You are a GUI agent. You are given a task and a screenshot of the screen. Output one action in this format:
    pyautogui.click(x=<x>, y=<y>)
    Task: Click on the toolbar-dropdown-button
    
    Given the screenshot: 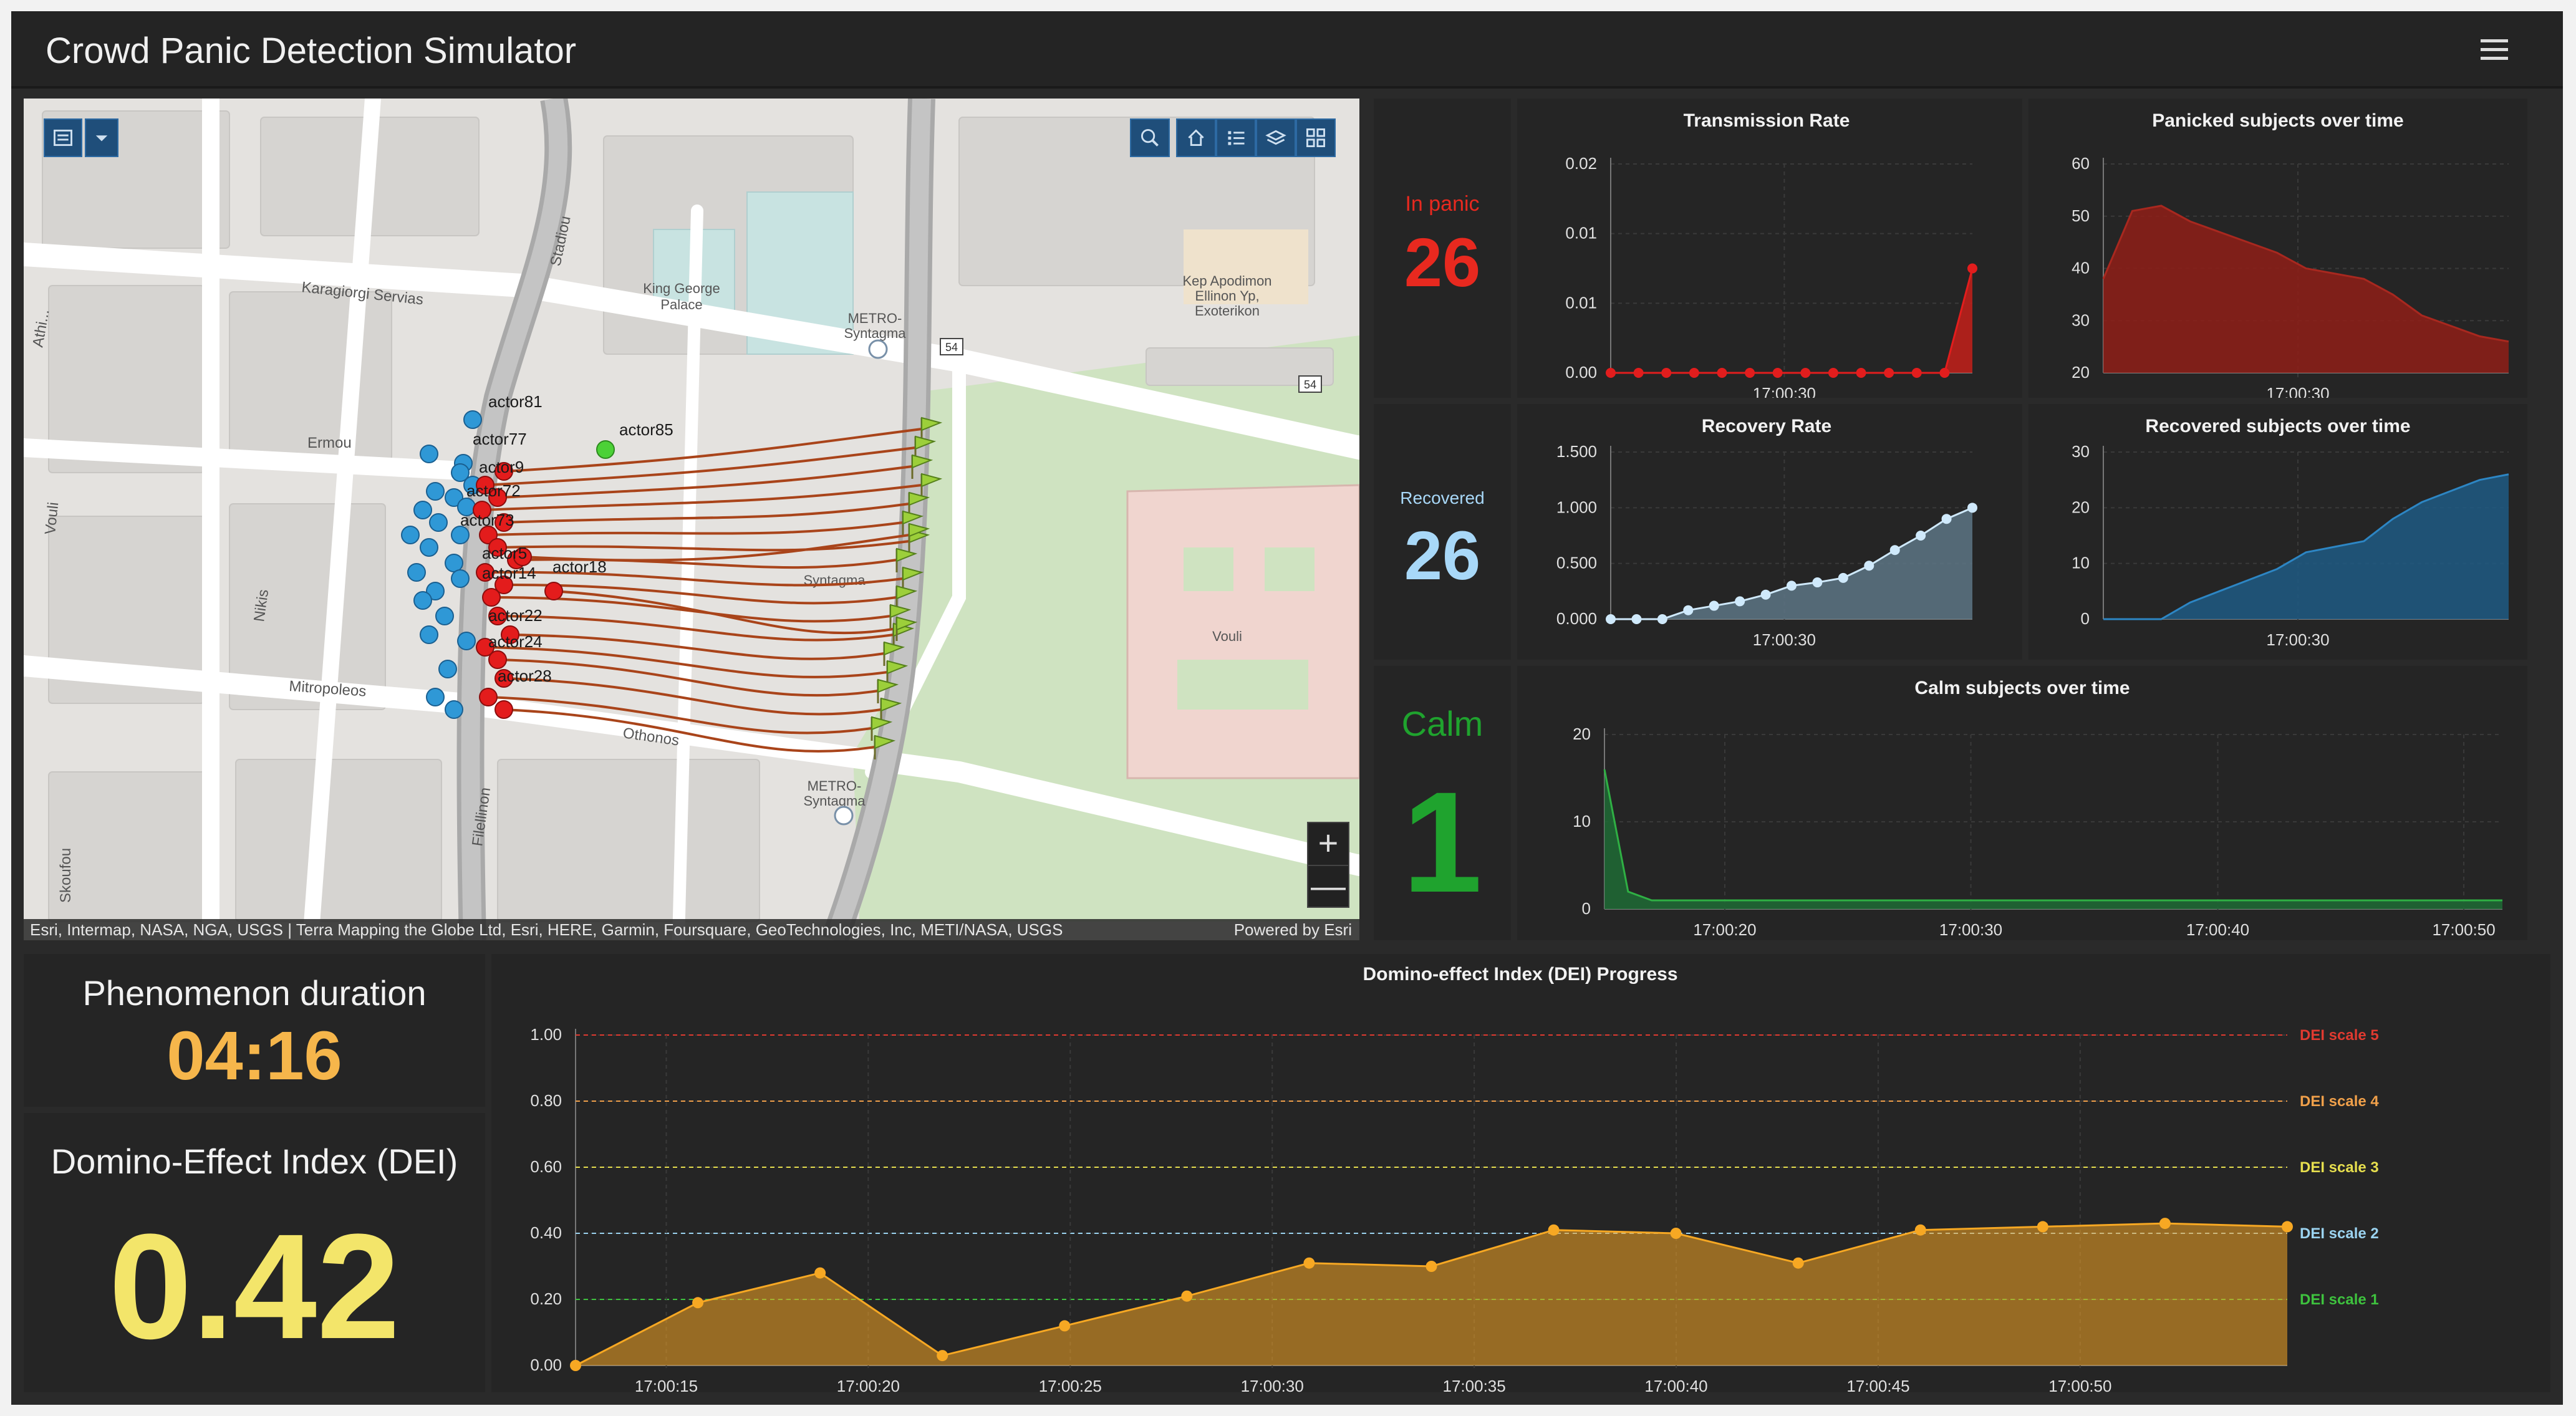 What is the action you would take?
    pyautogui.click(x=101, y=138)
    